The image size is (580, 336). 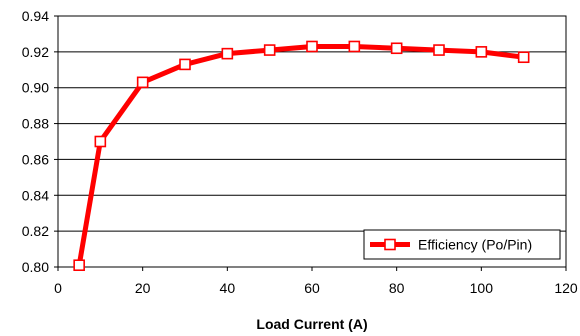 I want to click on legend-marker, so click(x=390, y=244).